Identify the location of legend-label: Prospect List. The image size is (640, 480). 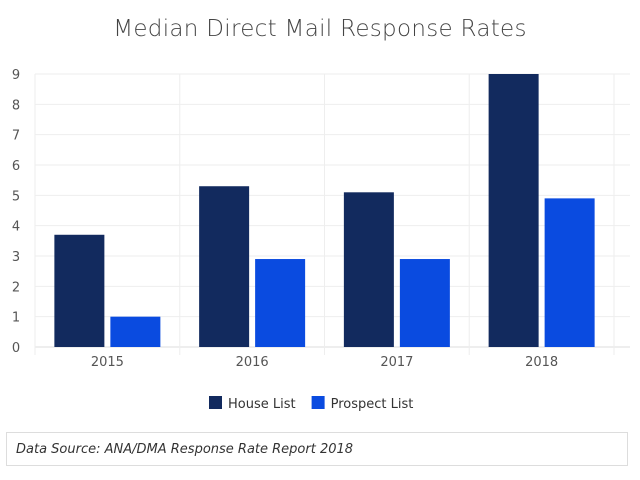
(372, 404).